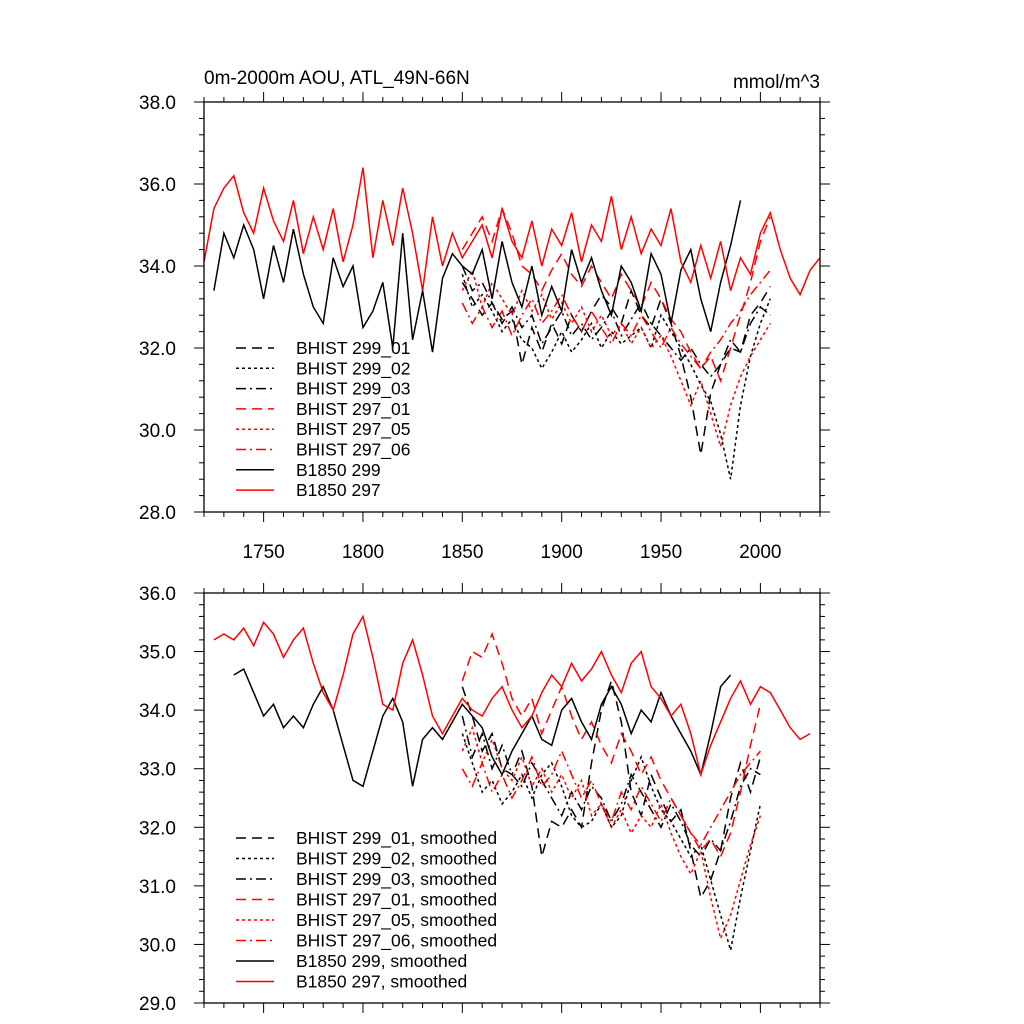  What do you see at coordinates (776, 82) in the screenshot?
I see `units-label: mmol/m^3` at bounding box center [776, 82].